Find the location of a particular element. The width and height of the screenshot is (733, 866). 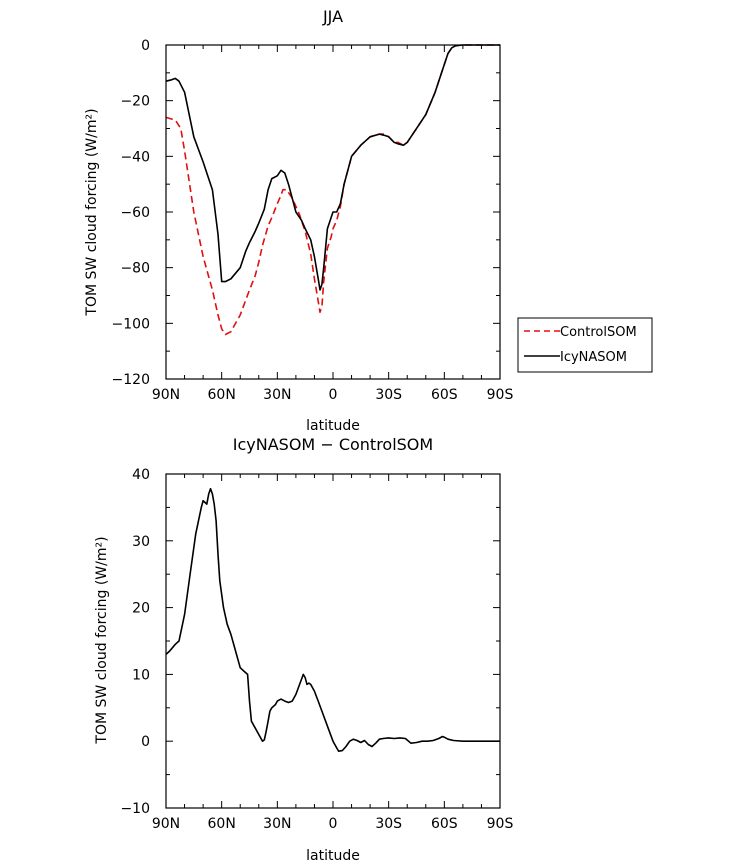

y-tick-label: 30 is located at coordinates (141, 542).